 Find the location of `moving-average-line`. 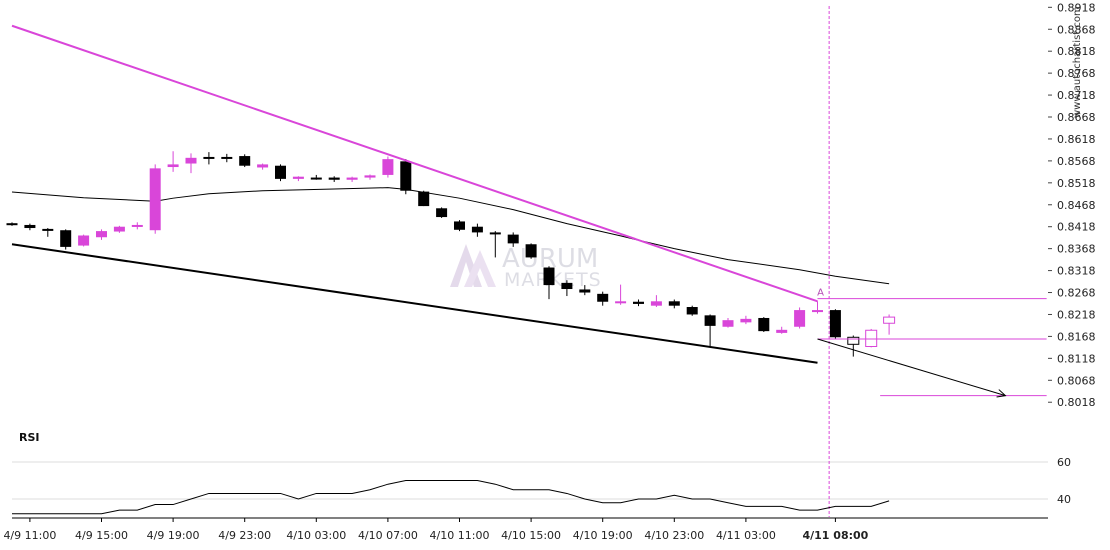

moving-average-line is located at coordinates (450, 236).